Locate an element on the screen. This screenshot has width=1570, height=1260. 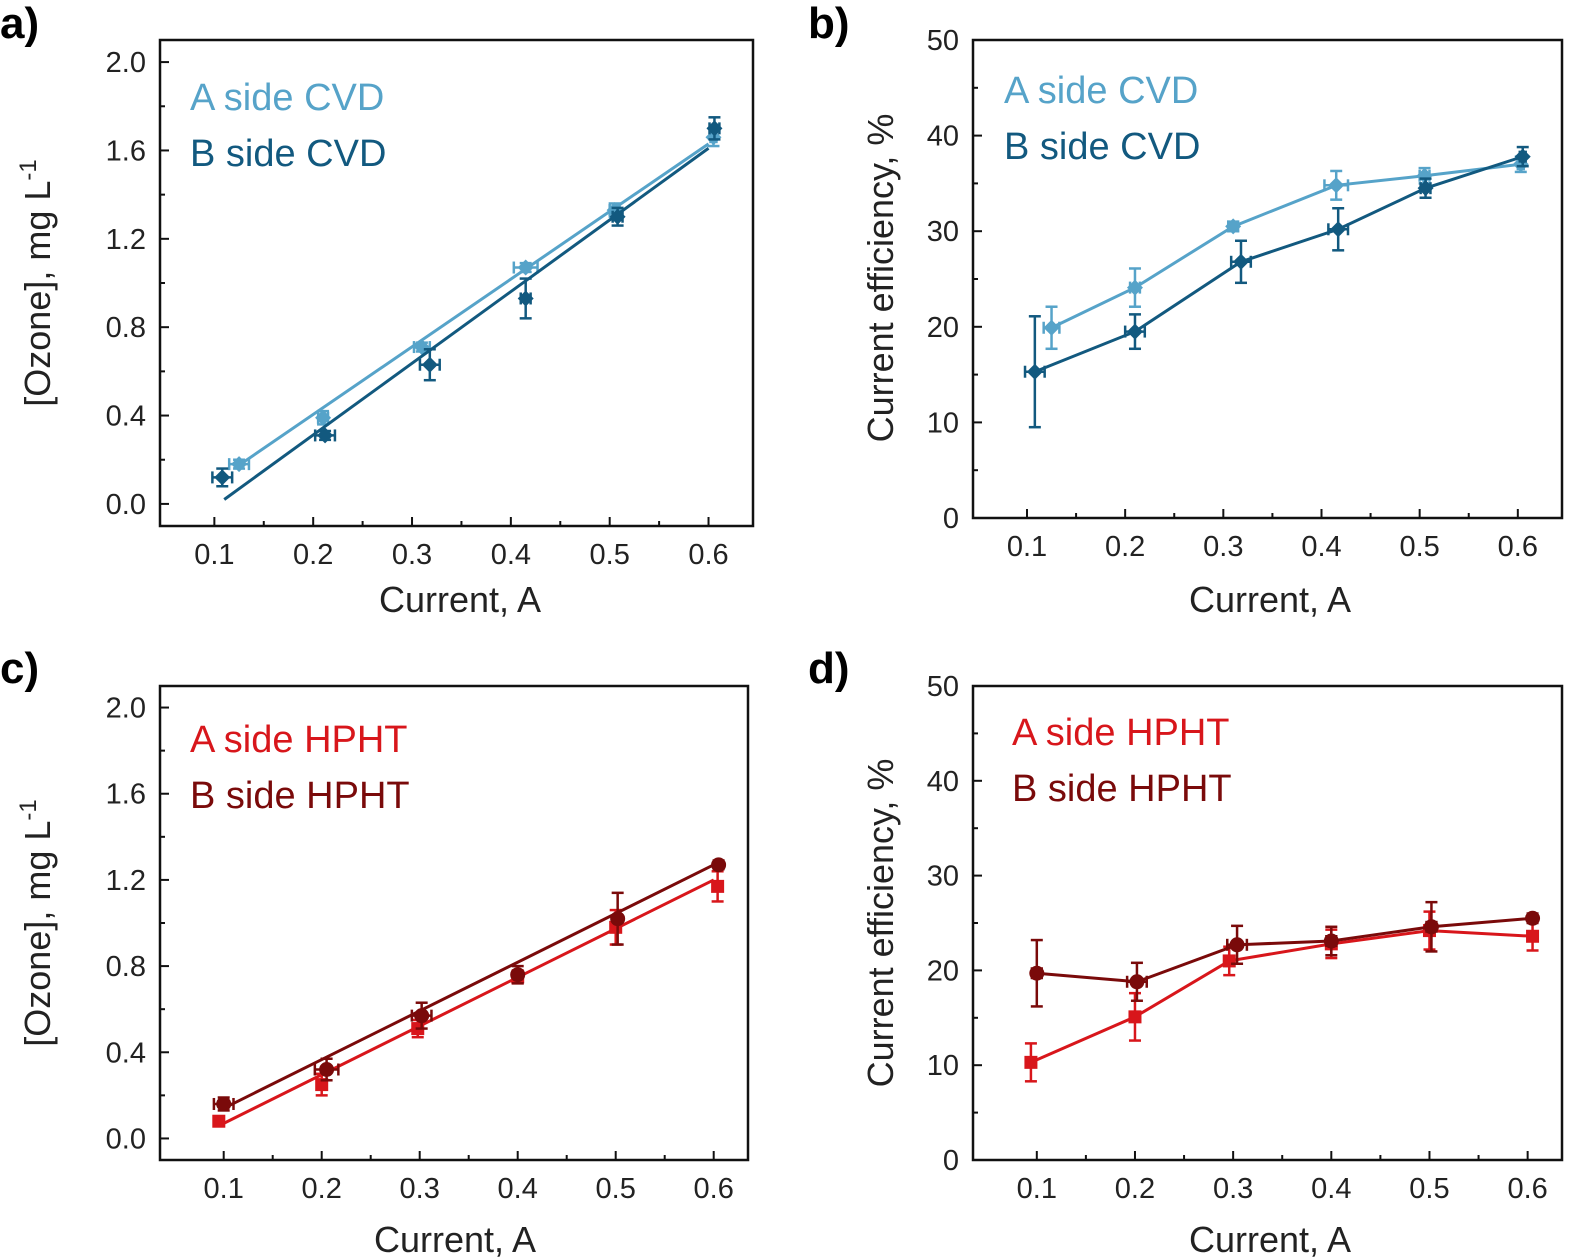
panel-label: a) is located at coordinates (19, 24).